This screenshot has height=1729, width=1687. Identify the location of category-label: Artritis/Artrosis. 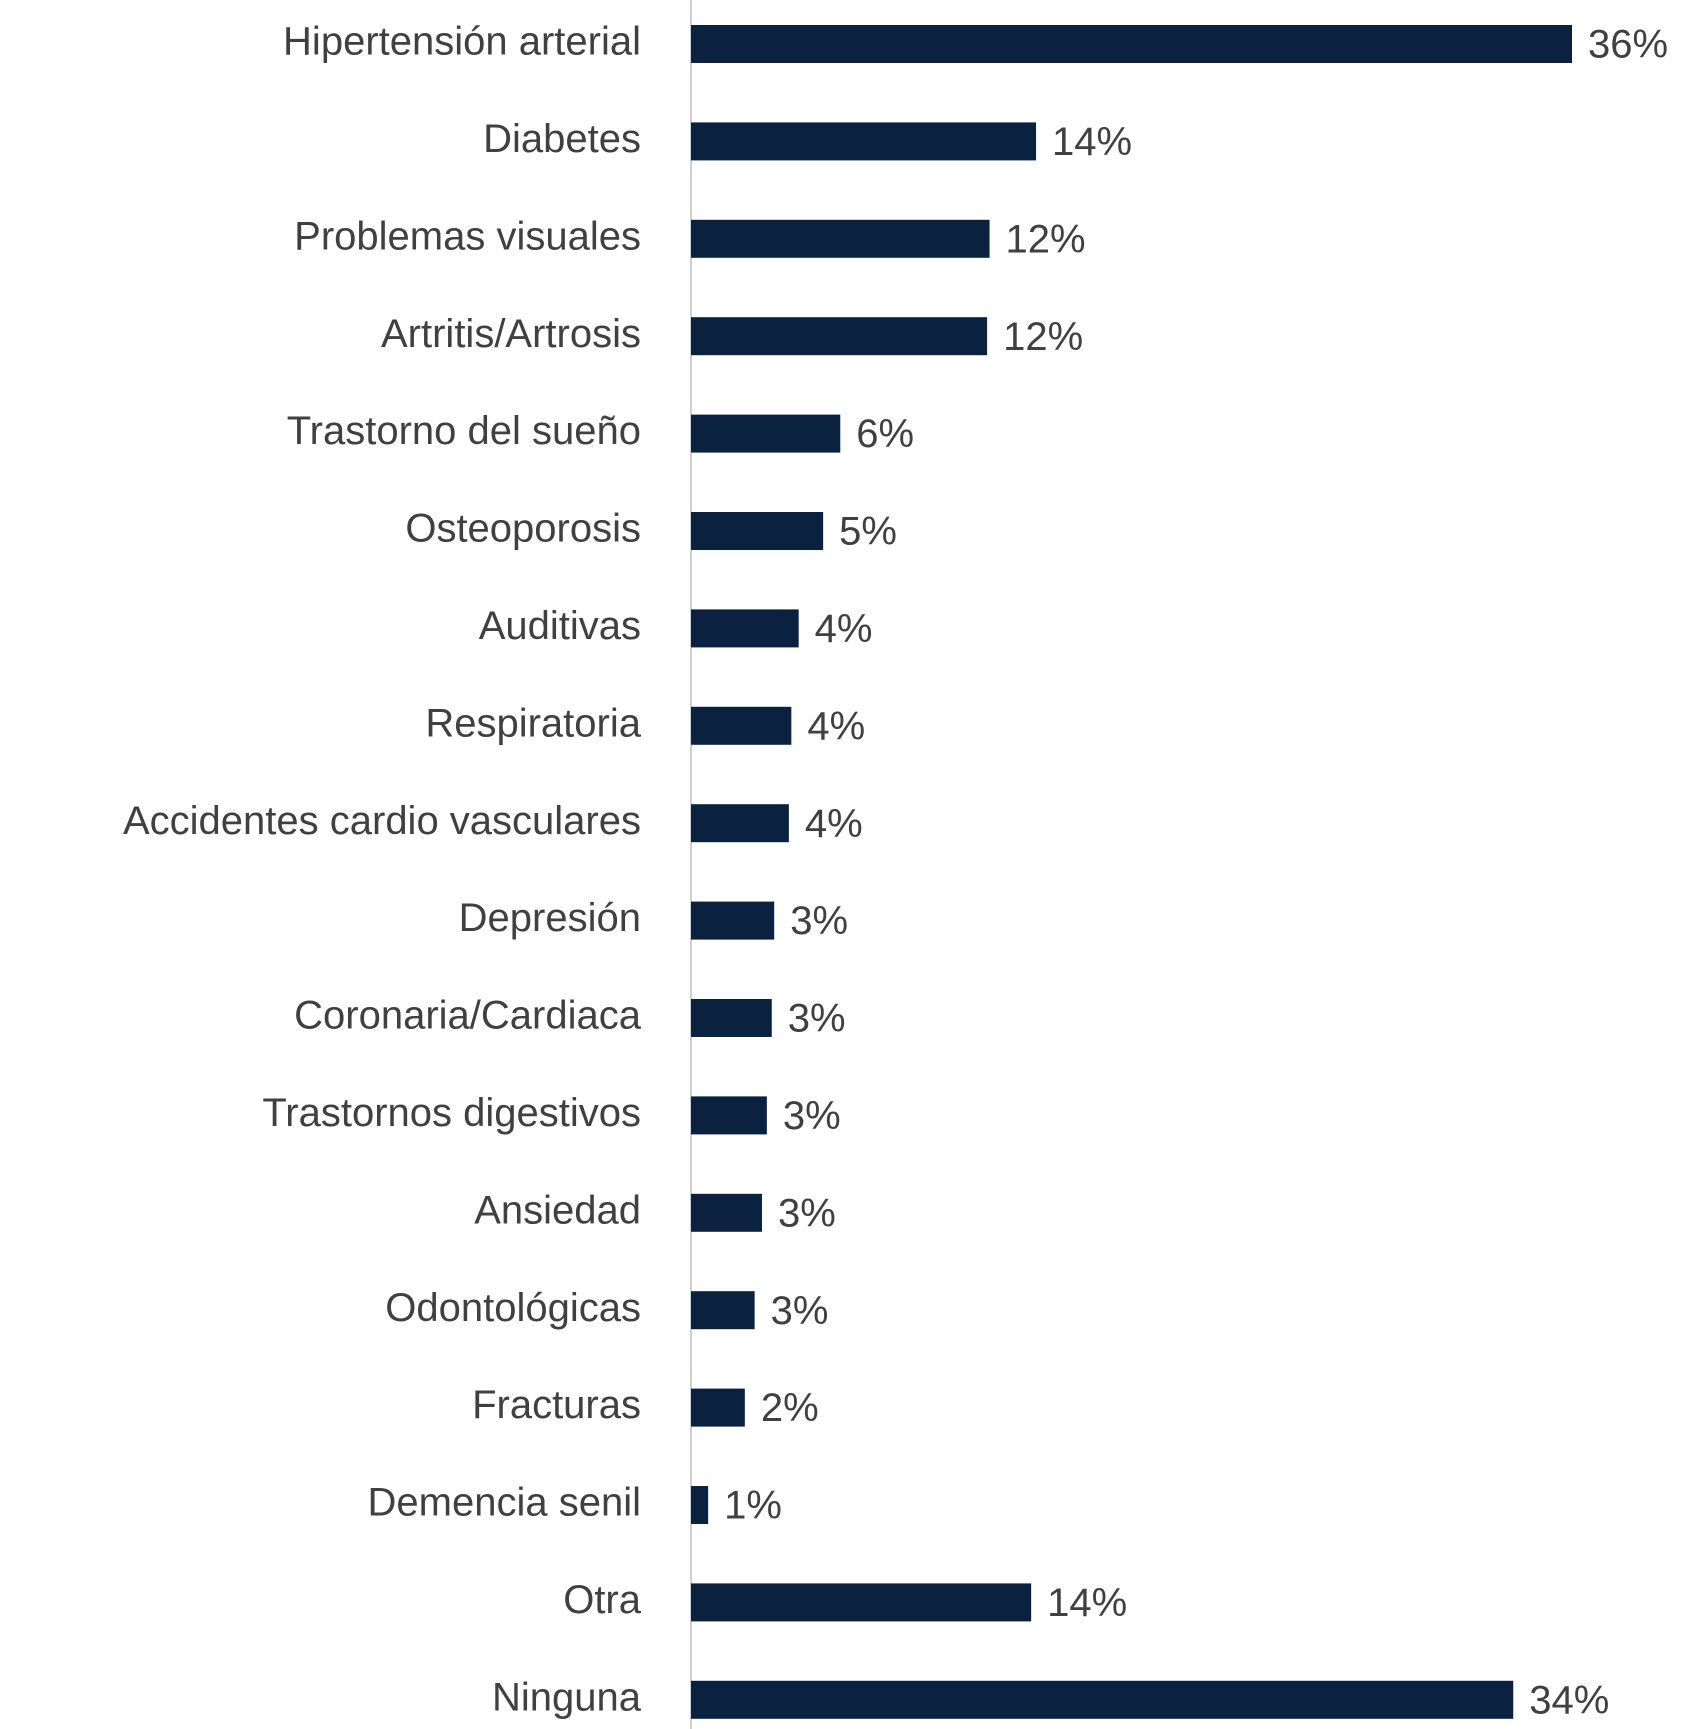
(511, 334).